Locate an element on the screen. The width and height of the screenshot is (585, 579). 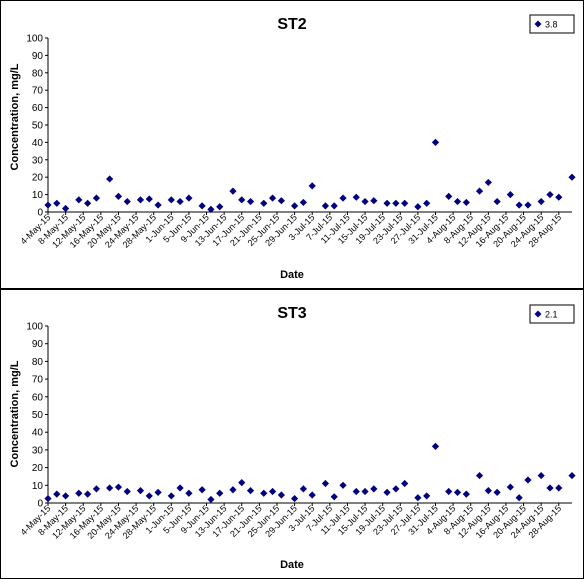
legend: 2.1 is located at coordinates (552, 314).